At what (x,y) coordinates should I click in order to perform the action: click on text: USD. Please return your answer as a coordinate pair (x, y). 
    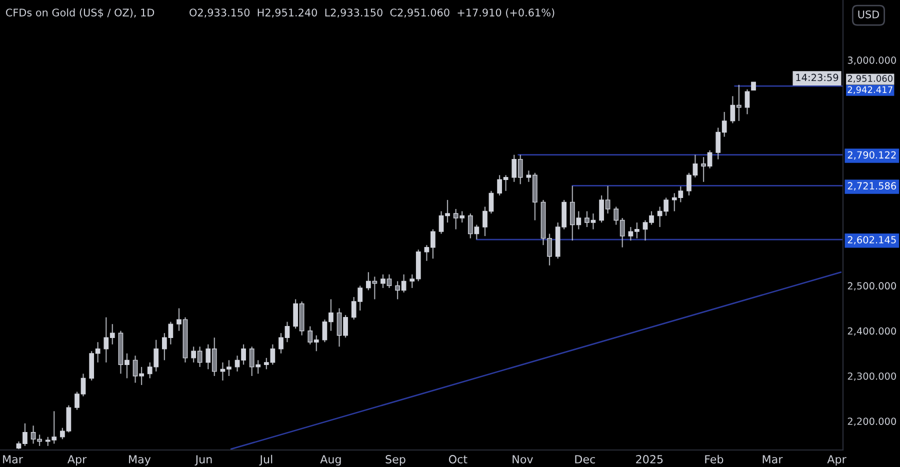
    Looking at the image, I should click on (869, 14).